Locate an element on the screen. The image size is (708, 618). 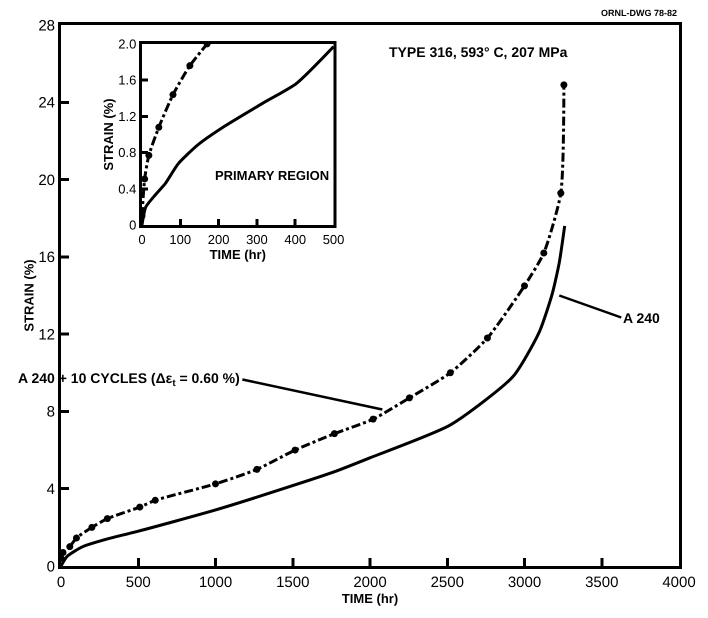
y-tick-label: 20 is located at coordinates (46, 180).